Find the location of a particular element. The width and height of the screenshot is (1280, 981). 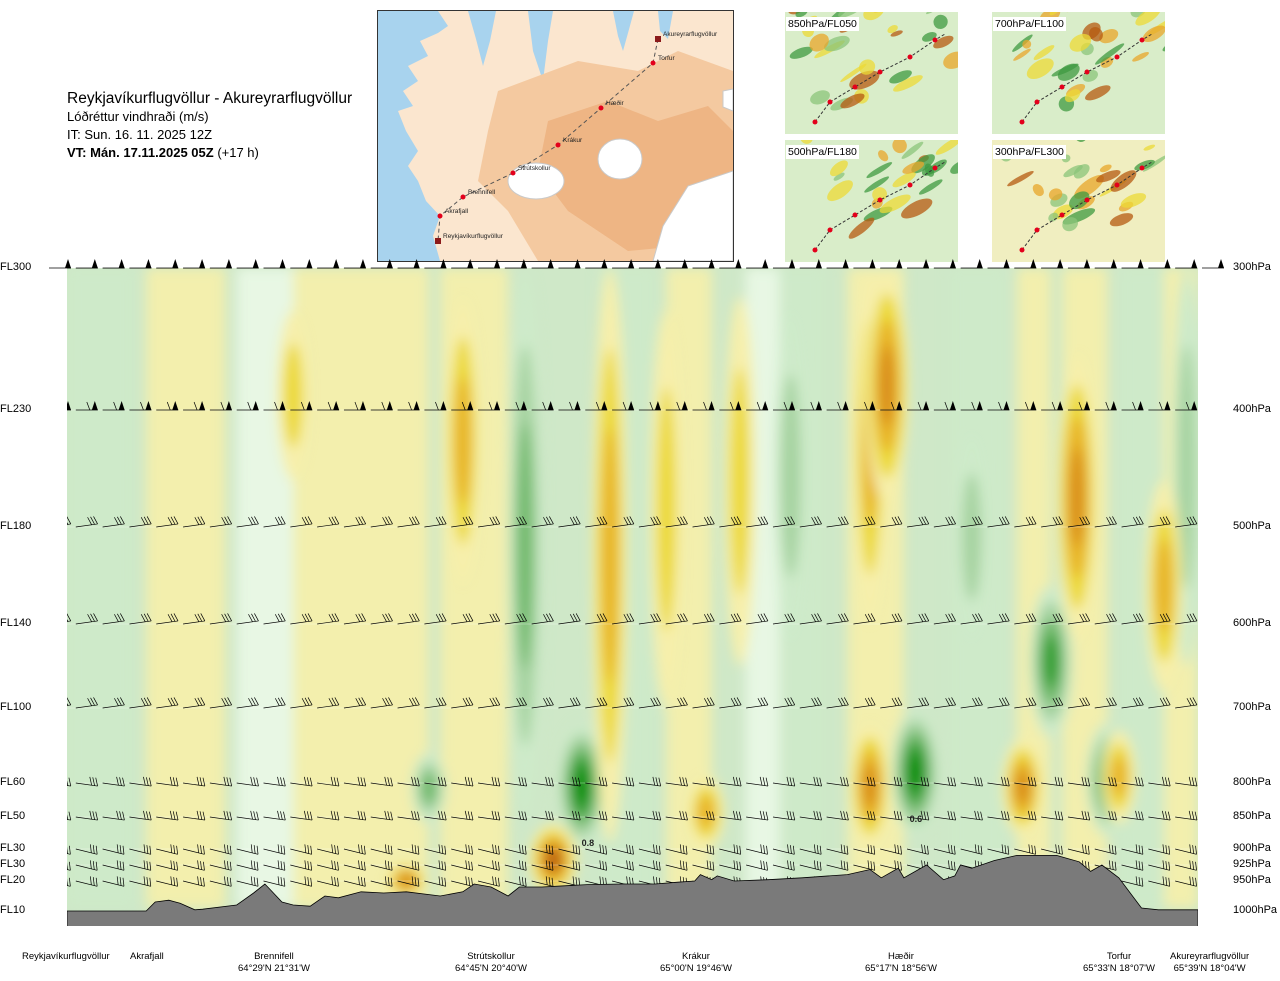

thumb-700hpa-image is located at coordinates (1078, 73).